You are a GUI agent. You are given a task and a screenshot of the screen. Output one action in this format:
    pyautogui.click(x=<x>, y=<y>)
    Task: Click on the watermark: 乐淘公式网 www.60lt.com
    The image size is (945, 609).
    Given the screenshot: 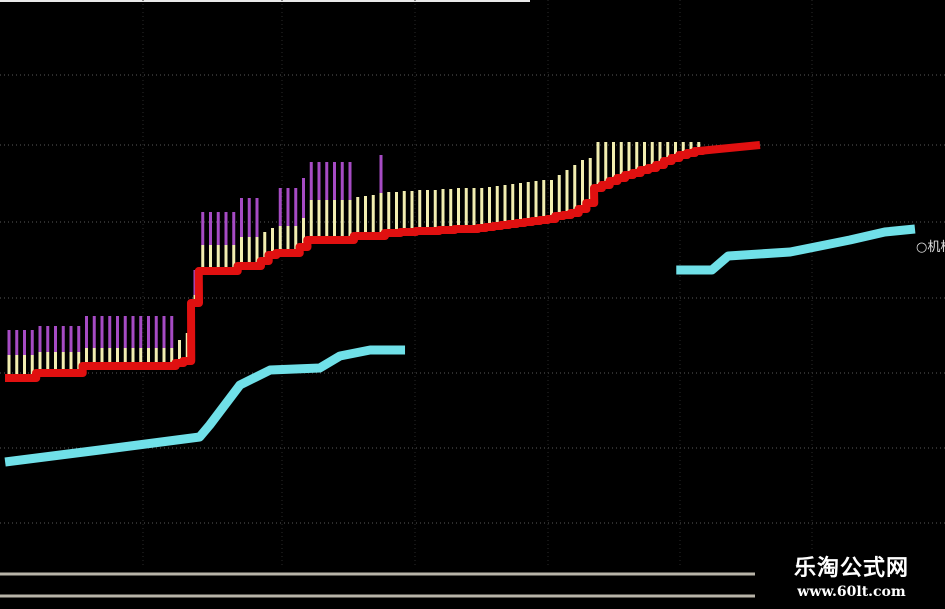 What is the action you would take?
    pyautogui.click(x=851, y=580)
    